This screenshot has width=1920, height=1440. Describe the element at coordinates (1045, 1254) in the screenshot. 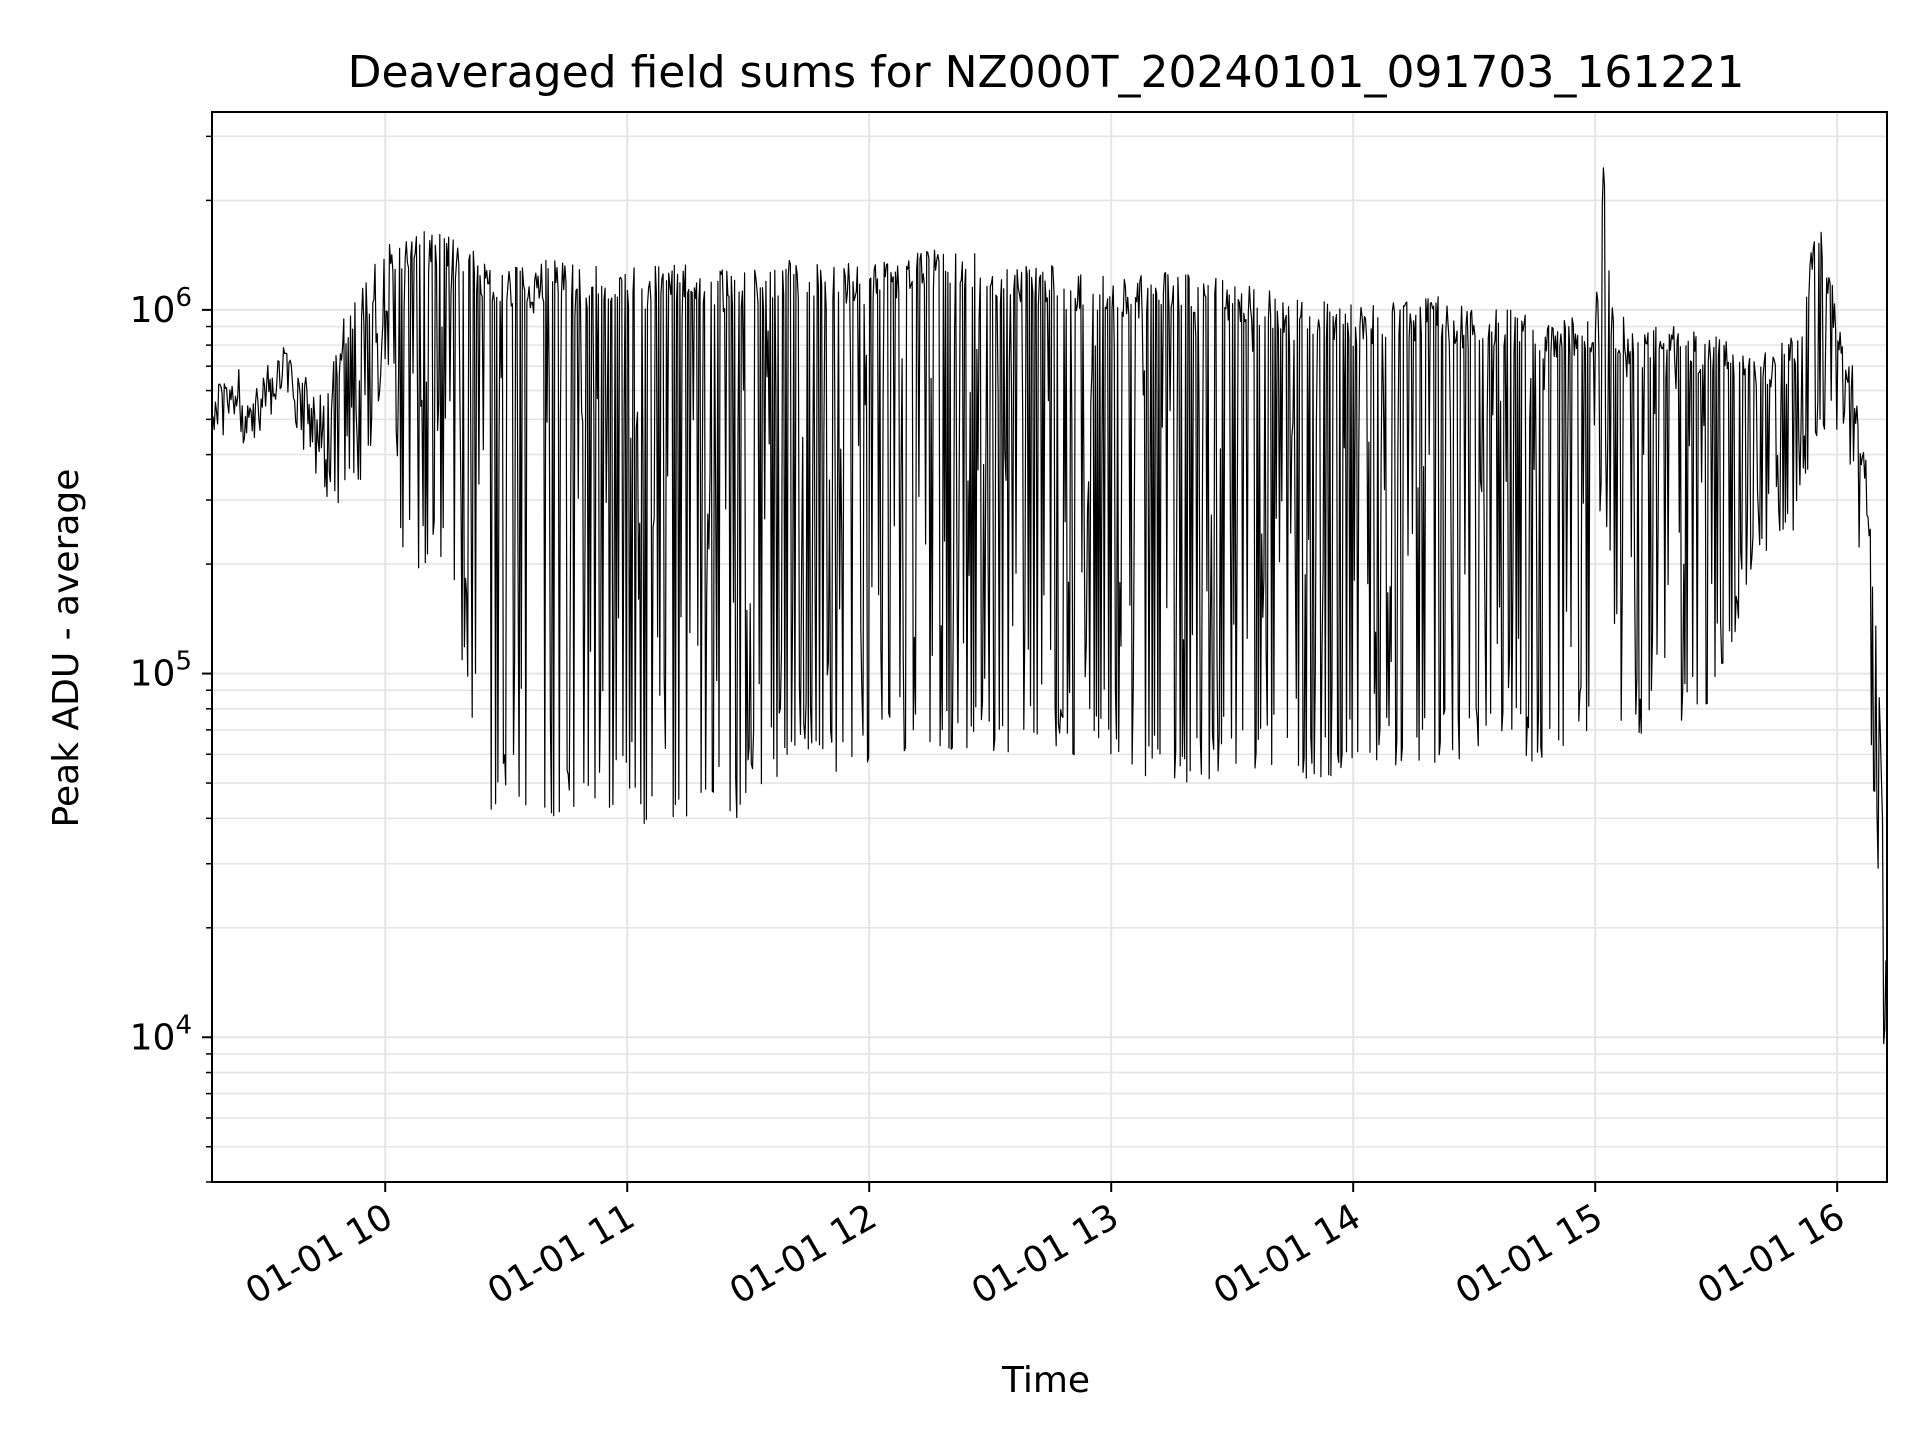

I see `x-tick-label: 01-01 13` at that location.